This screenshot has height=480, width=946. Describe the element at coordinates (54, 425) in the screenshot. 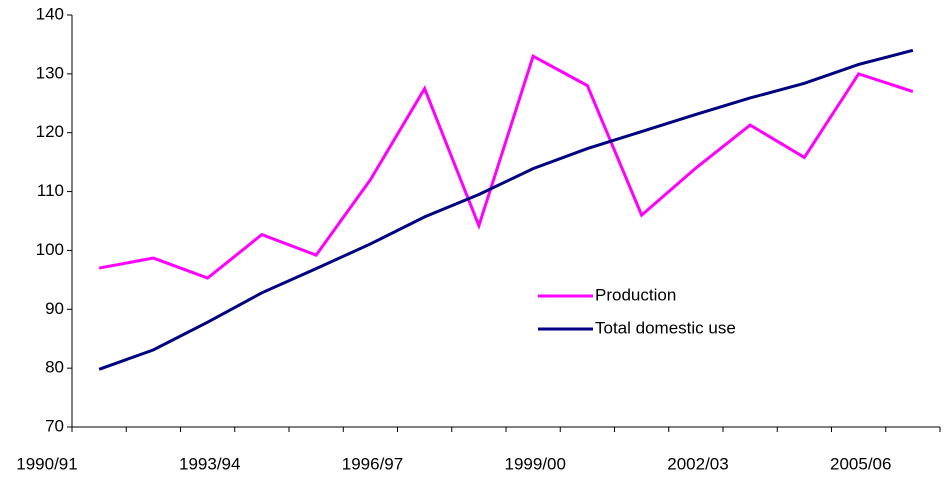

I see `y-tick-label: 70` at that location.